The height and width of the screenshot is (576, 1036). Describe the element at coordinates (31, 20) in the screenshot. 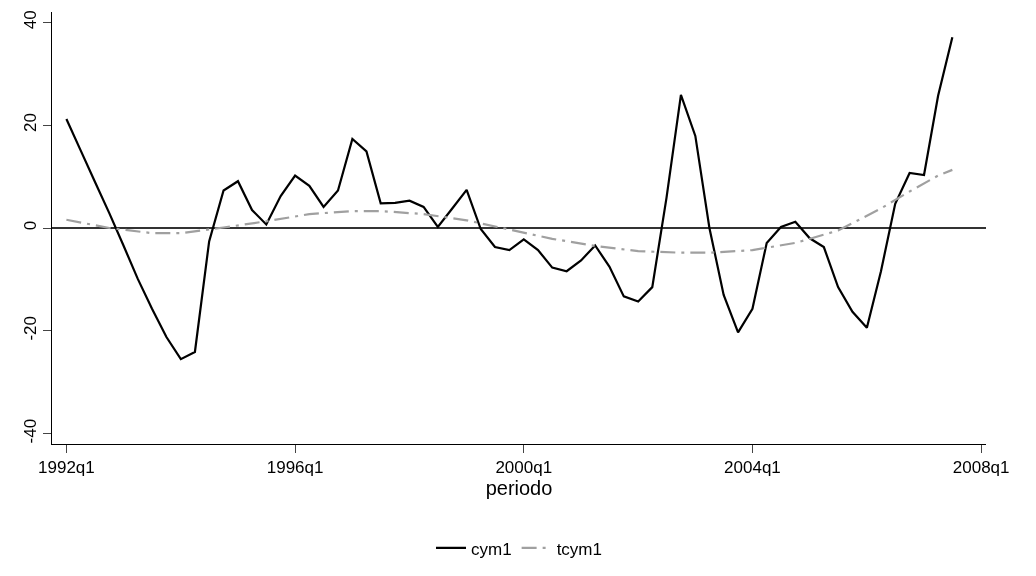

I see `y-tick-label: 40` at that location.